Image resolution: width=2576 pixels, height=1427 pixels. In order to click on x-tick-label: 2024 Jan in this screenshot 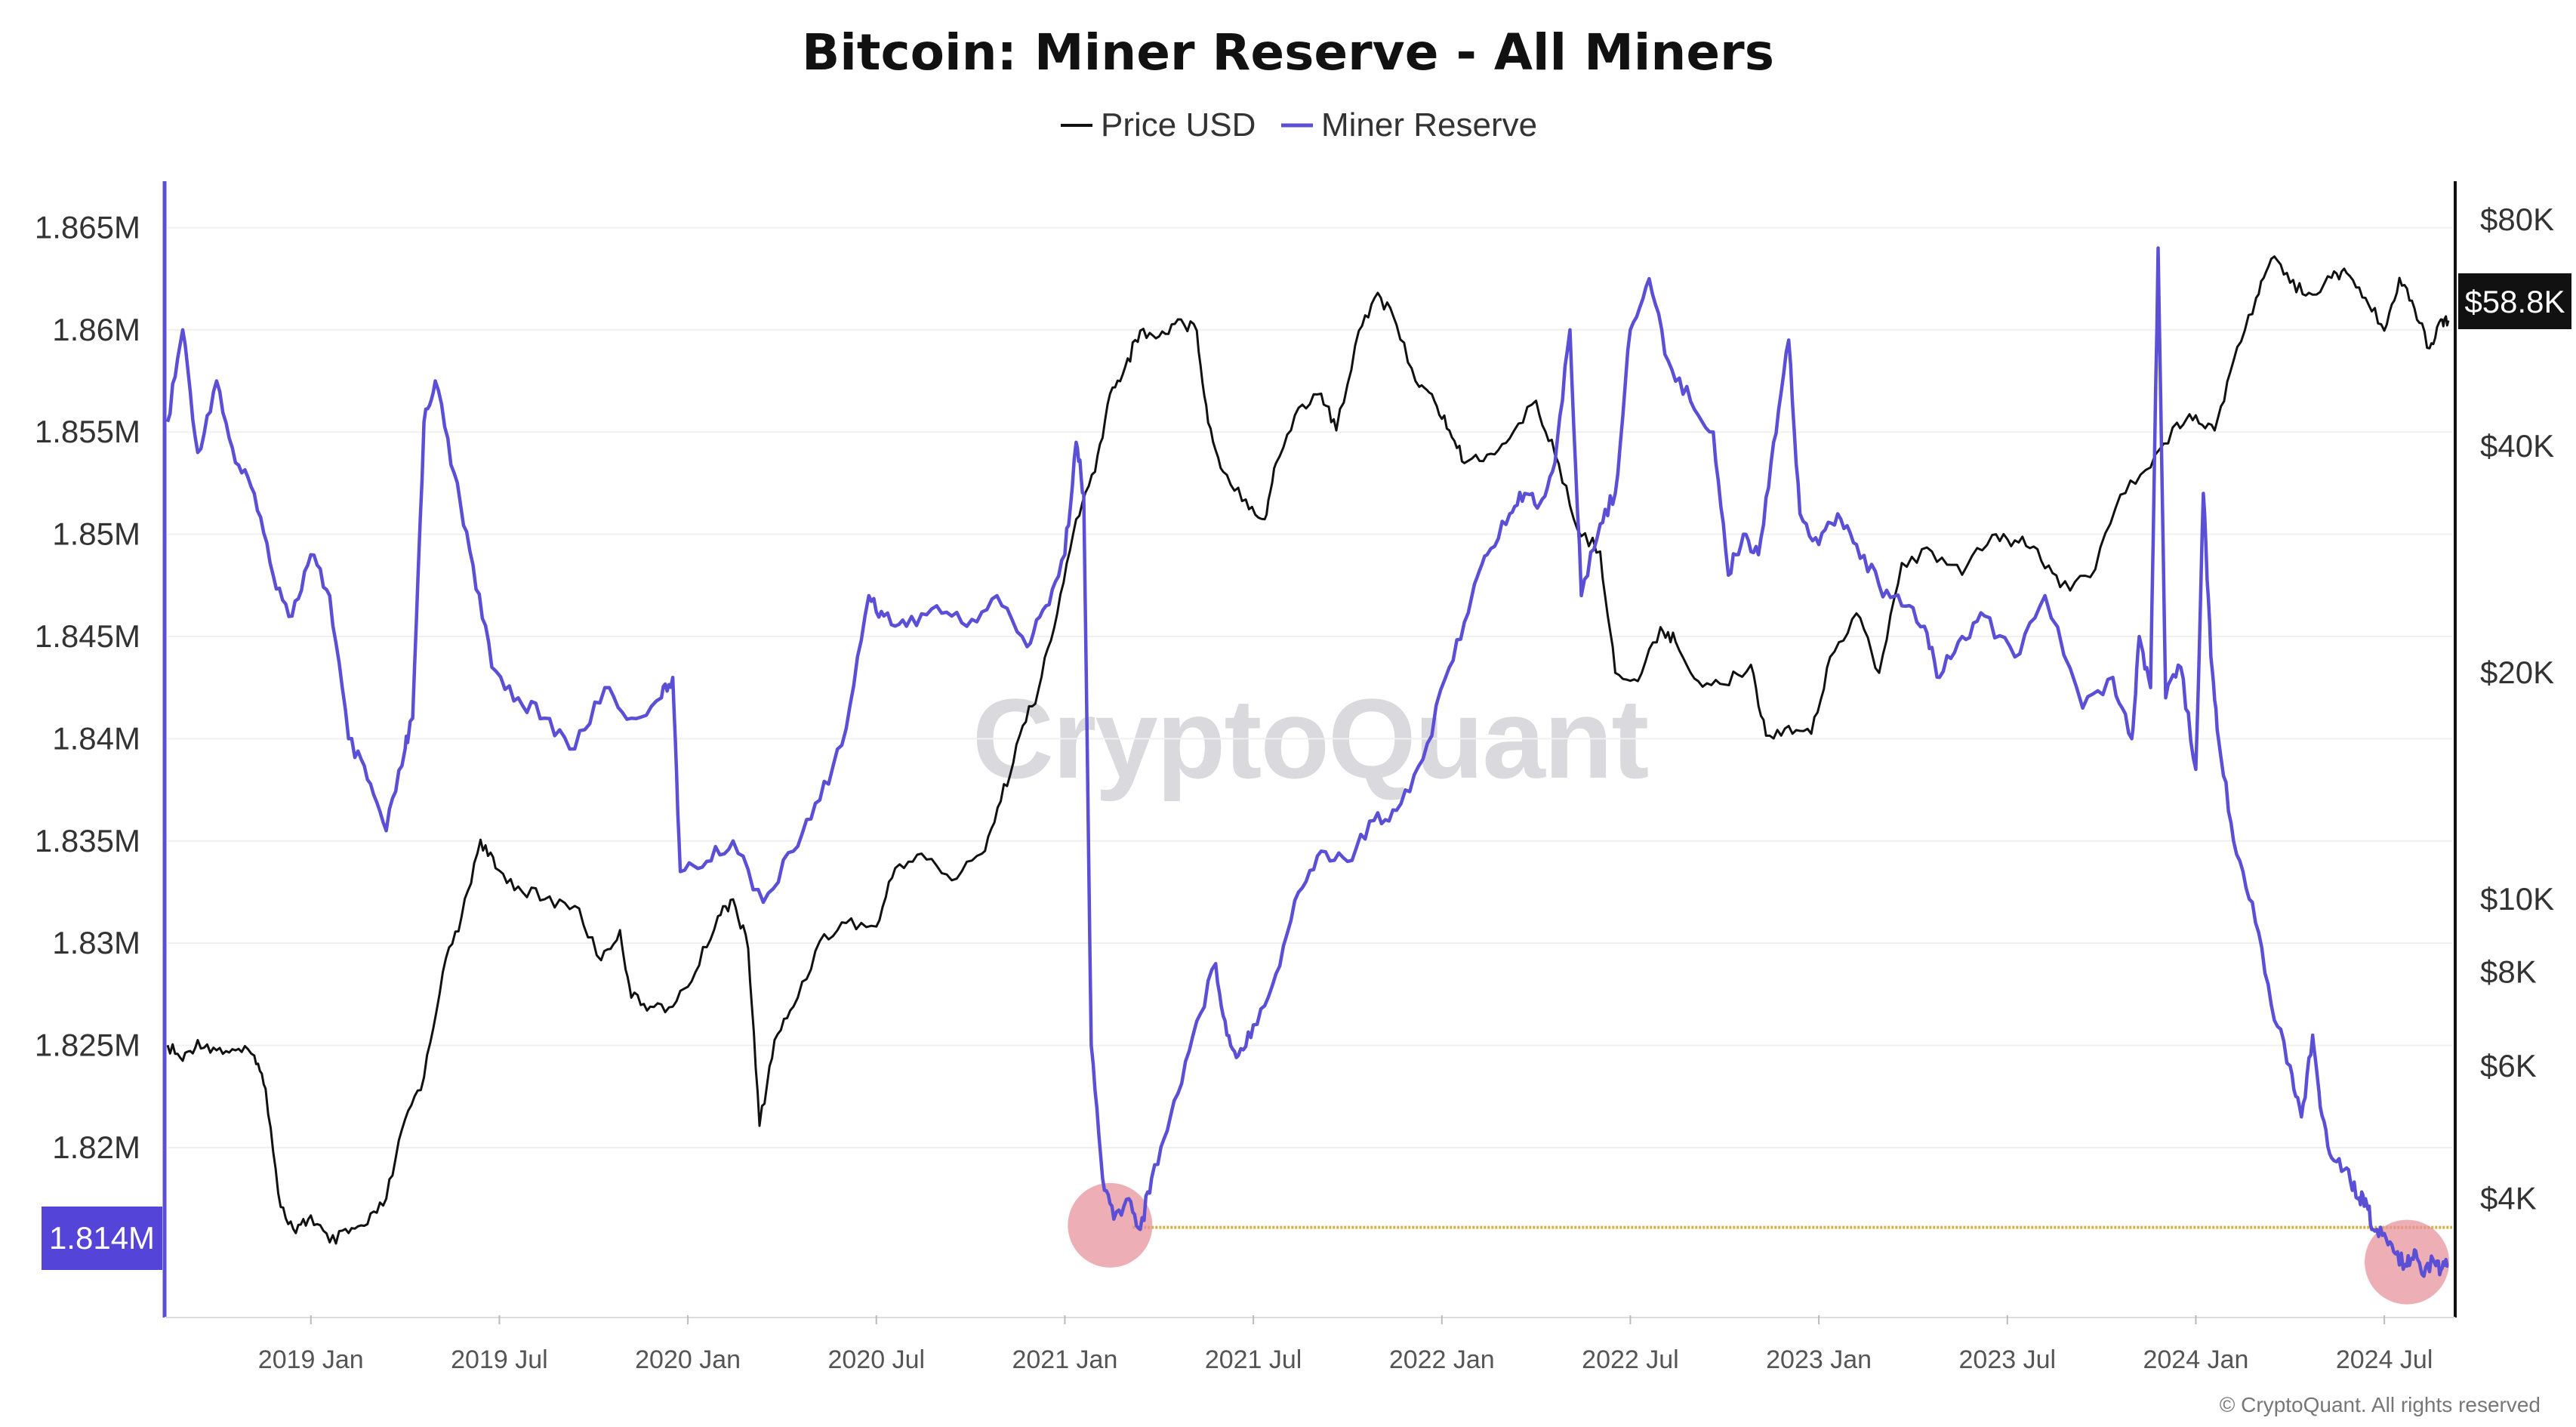, I will do `click(2195, 1359)`.